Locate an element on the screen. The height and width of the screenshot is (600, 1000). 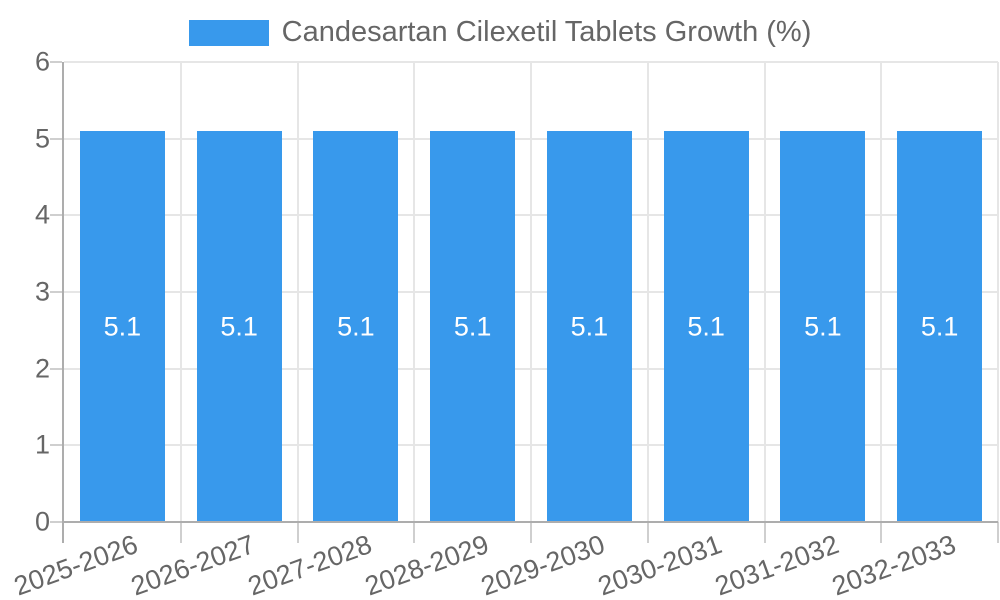
bar-2025-2026 is located at coordinates (122, 326).